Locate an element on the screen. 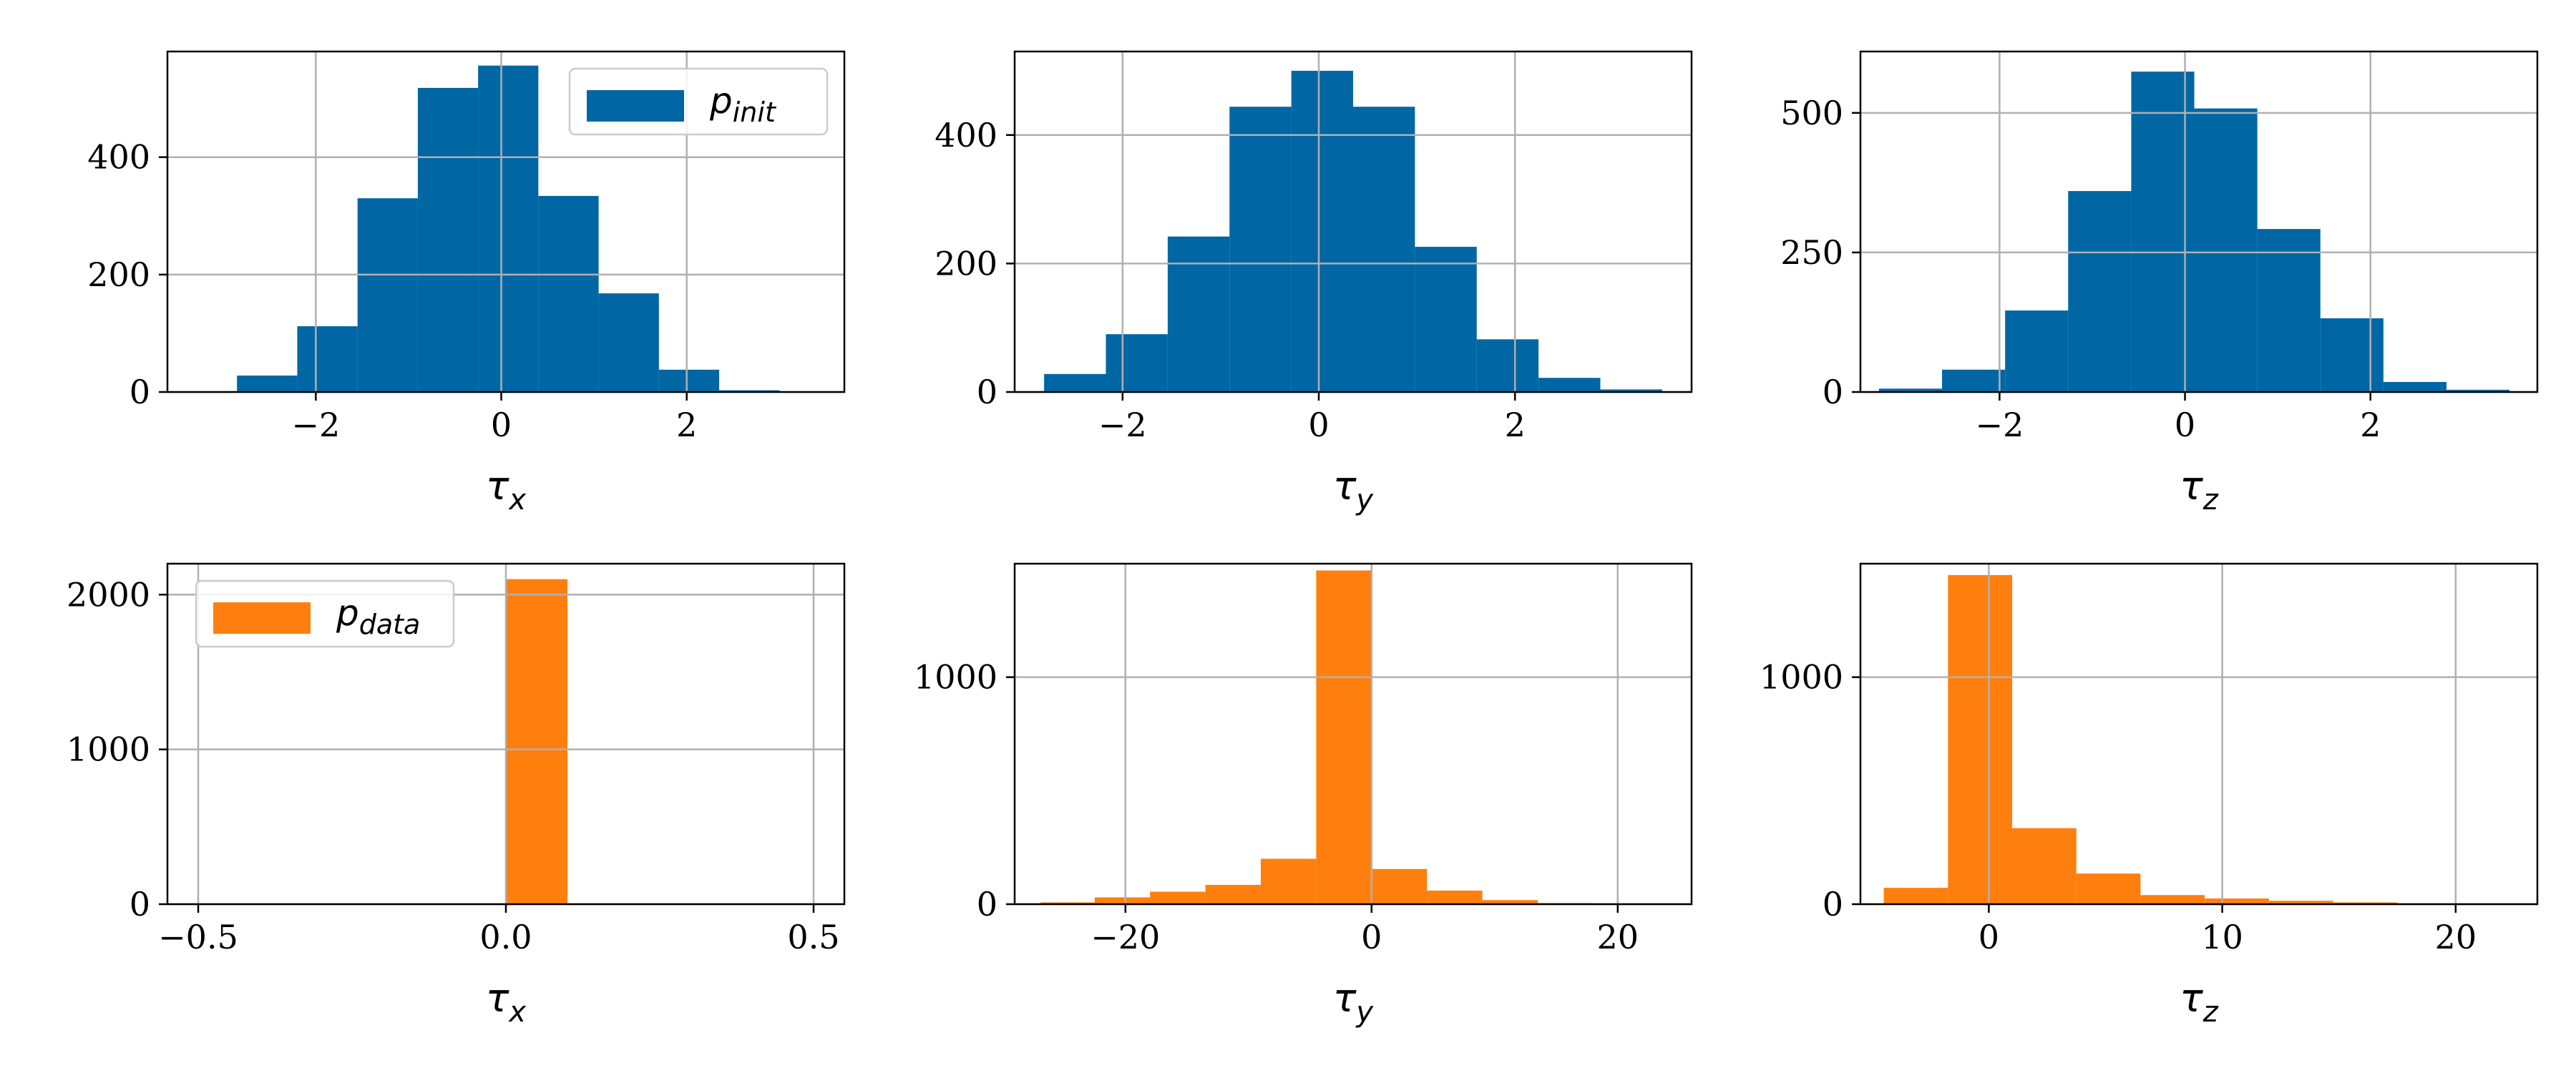 This screenshot has width=2576, height=1073. legend: pinit is located at coordinates (698, 101).